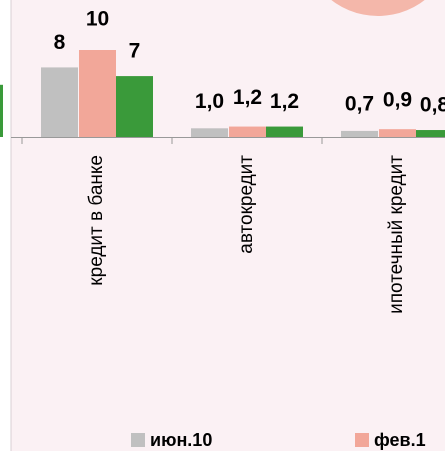 Image resolution: width=445 pixels, height=451 pixels. What do you see at coordinates (396, 234) in the screenshot?
I see `x-tick-label: ипотечный кредит` at bounding box center [396, 234].